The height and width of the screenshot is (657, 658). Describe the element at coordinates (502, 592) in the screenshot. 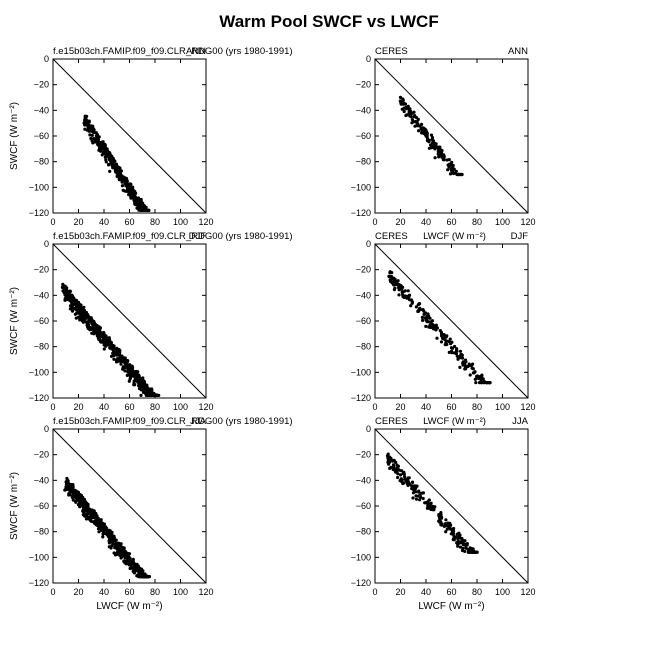

I see `x-tick-label: 100` at that location.